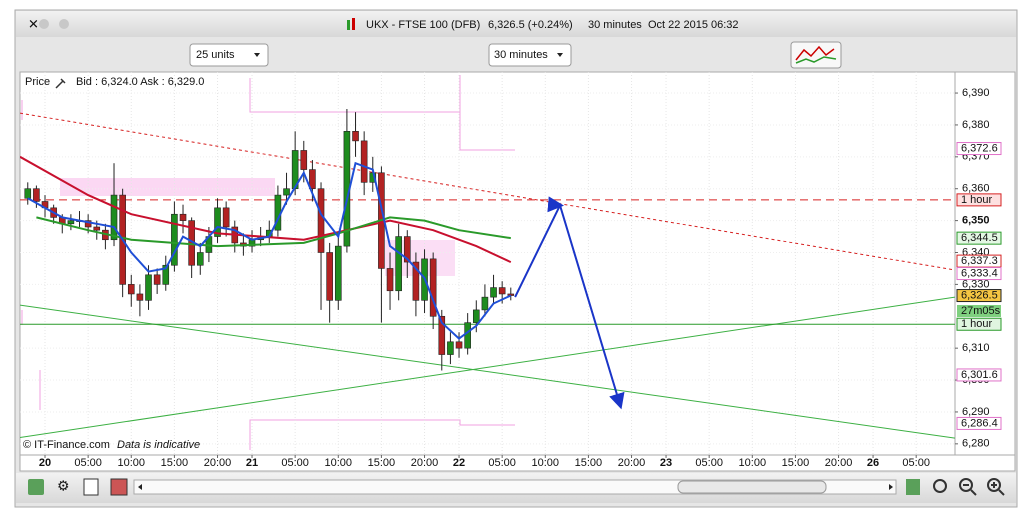 The height and width of the screenshot is (525, 1032). I want to click on zoom-button, so click(64, 24).